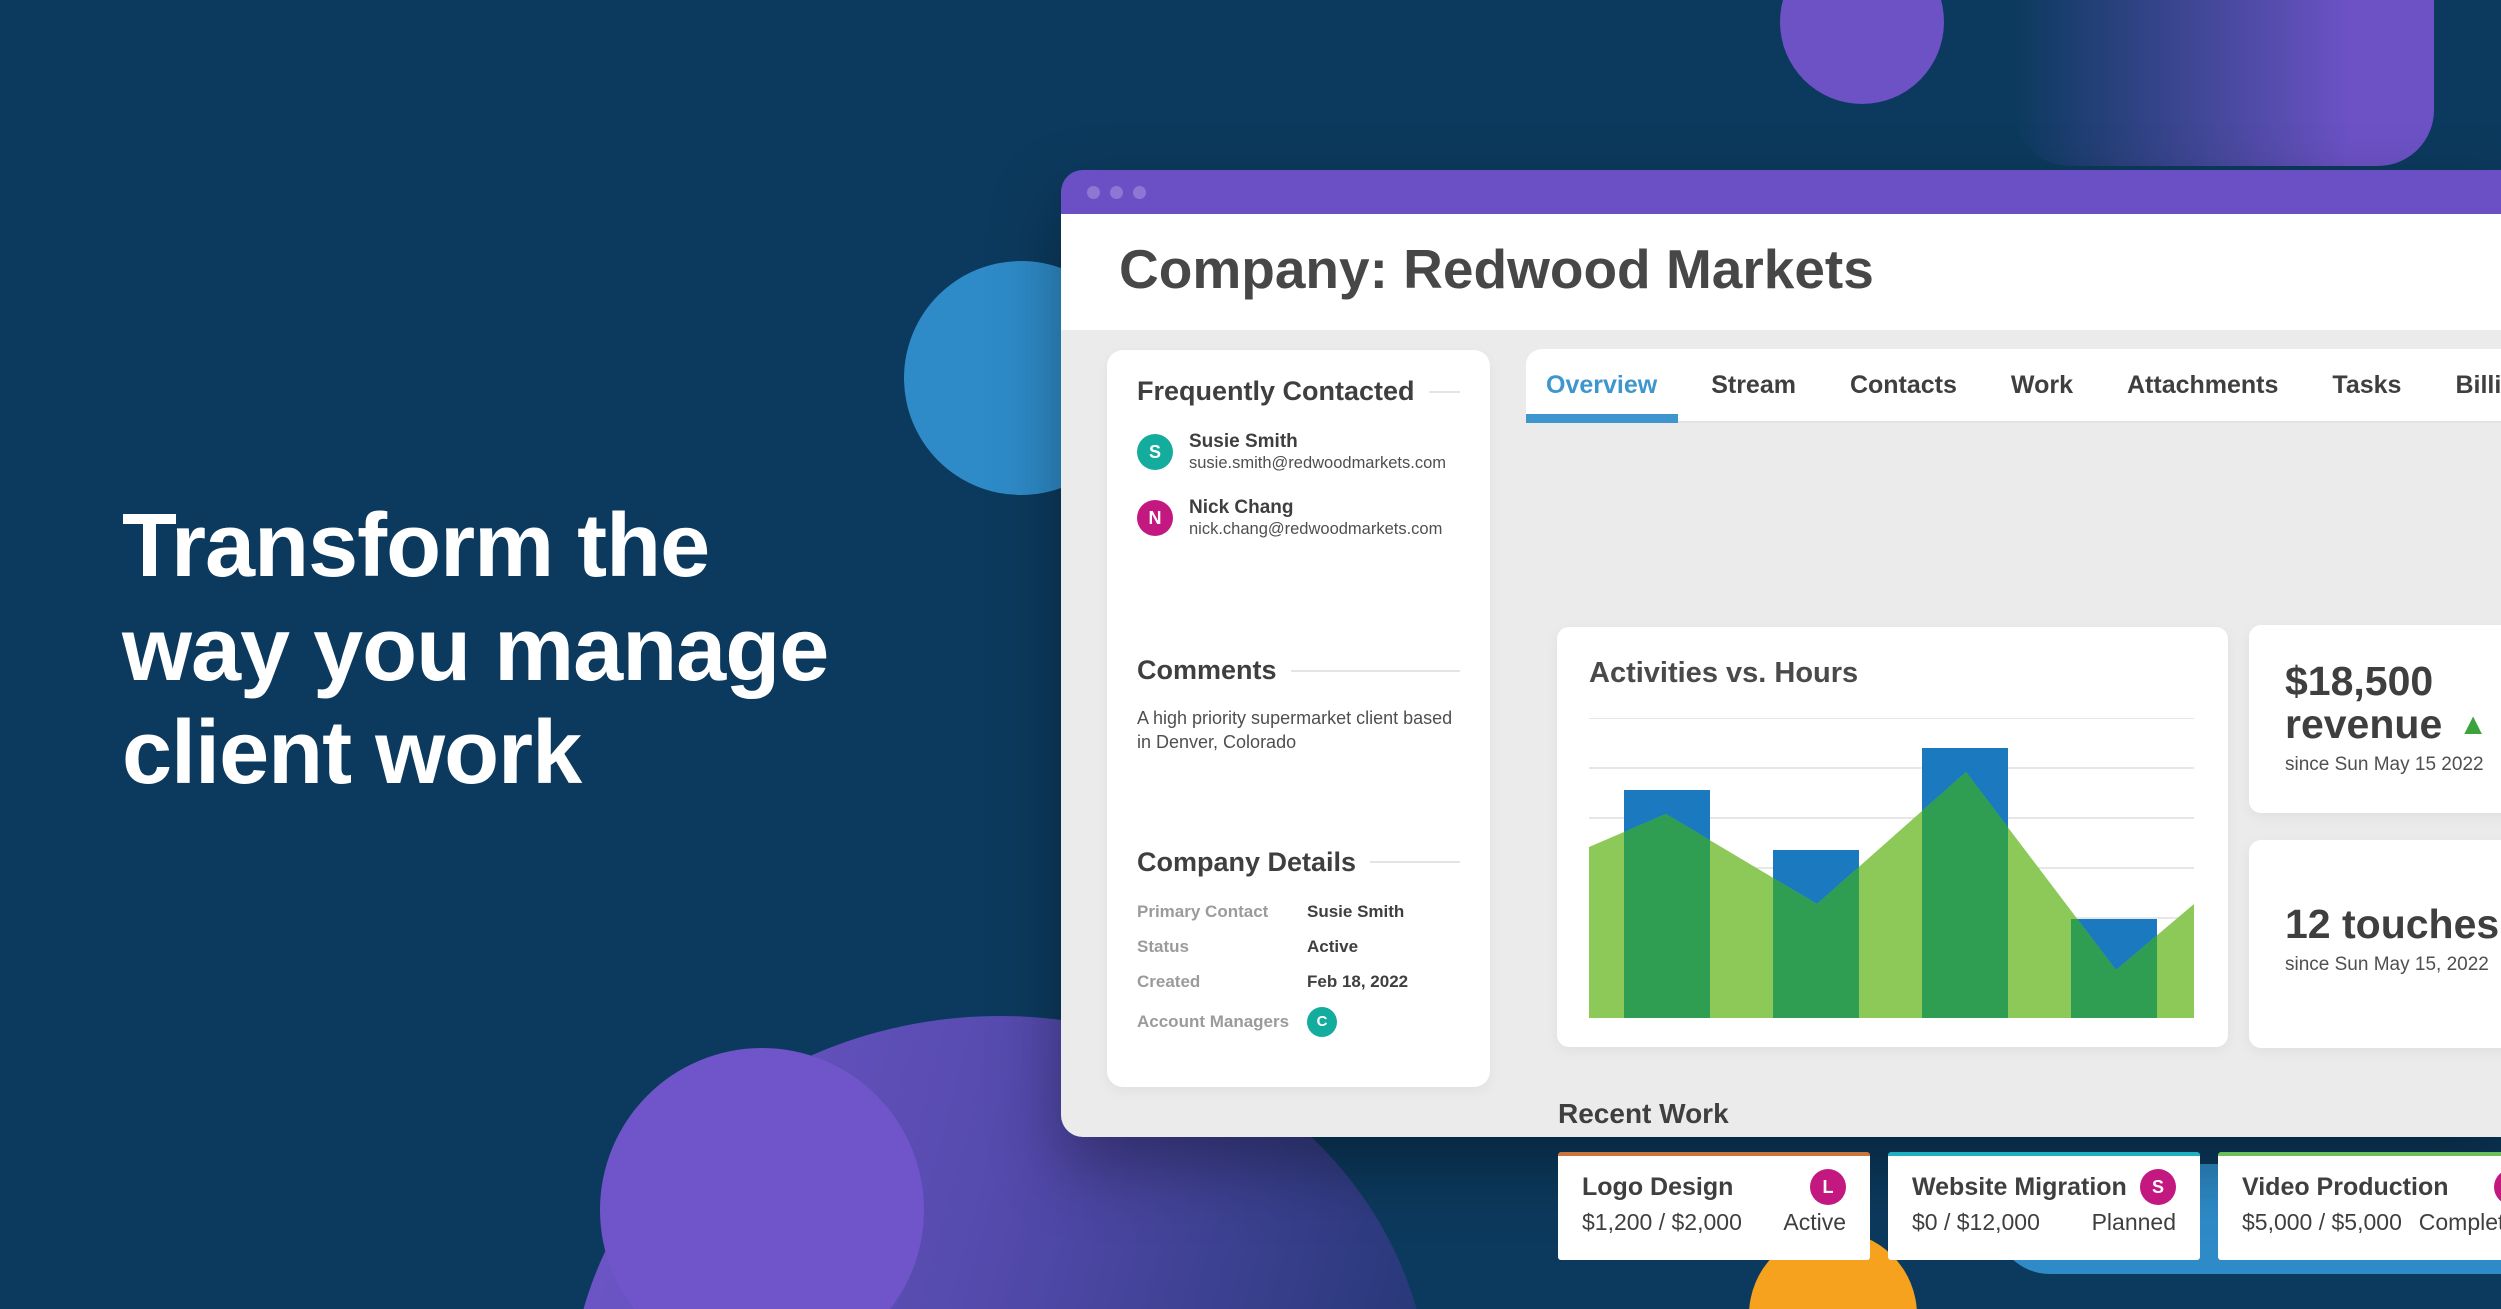 This screenshot has width=2501, height=1309. I want to click on work-budget: $5,000 / $5,000, so click(2322, 1222).